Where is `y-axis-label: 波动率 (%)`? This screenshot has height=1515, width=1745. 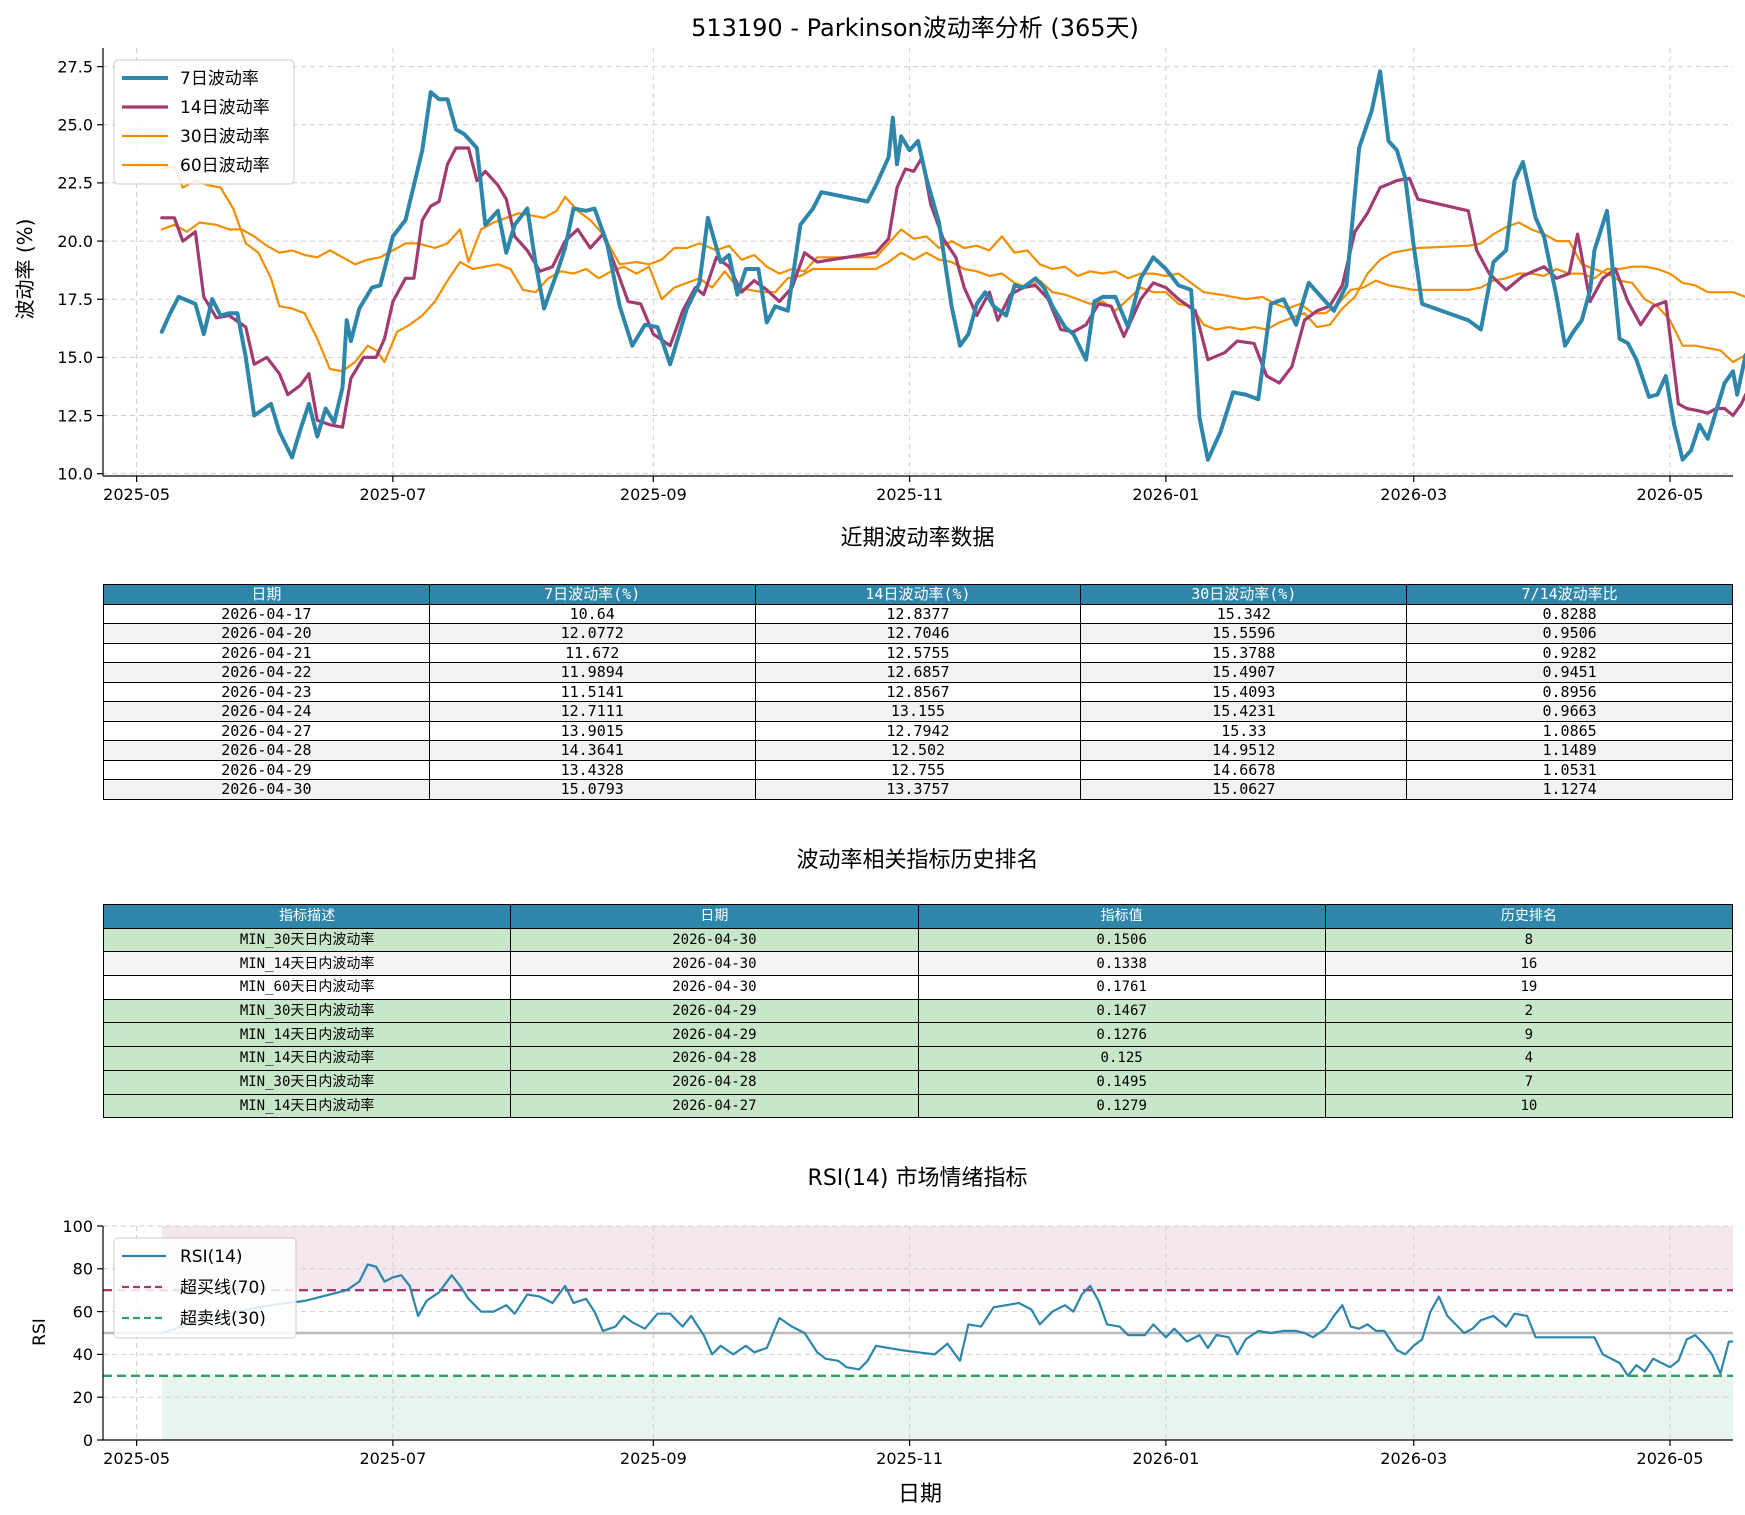
y-axis-label: 波动率 (%) is located at coordinates (25, 269).